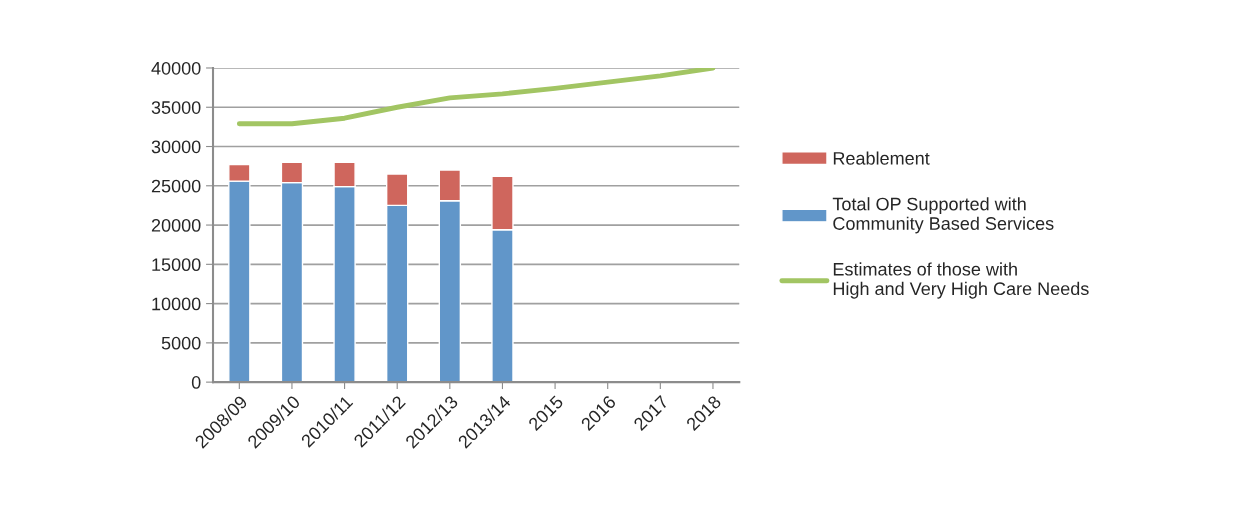 This screenshot has width=1253, height=515. What do you see at coordinates (476, 97) in the screenshot?
I see `line-series` at bounding box center [476, 97].